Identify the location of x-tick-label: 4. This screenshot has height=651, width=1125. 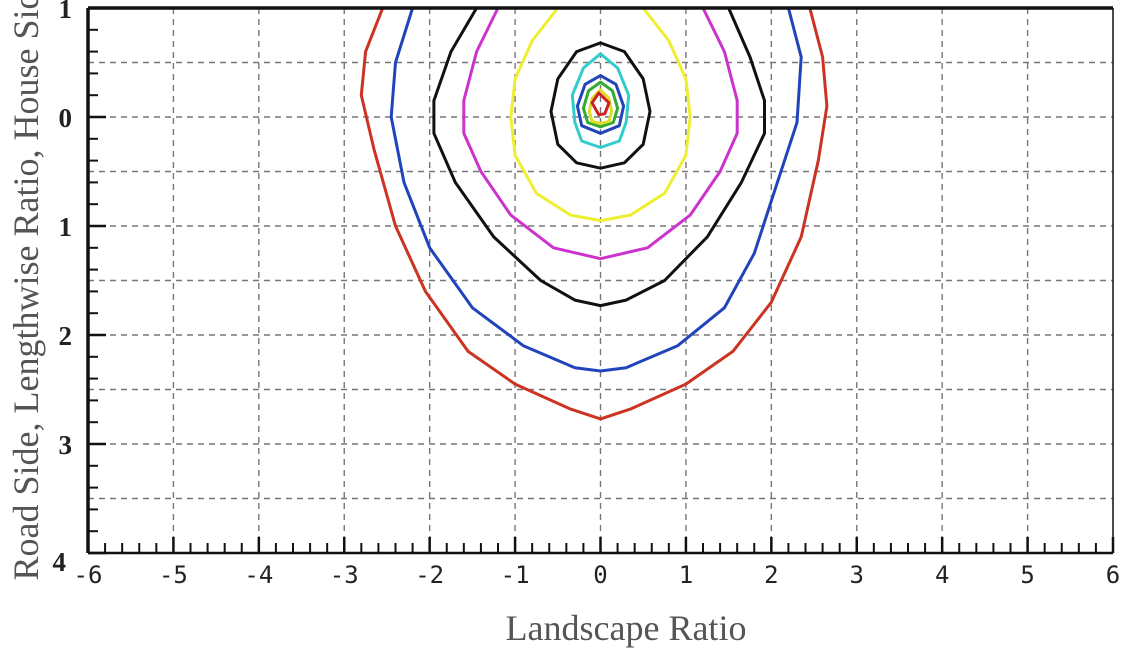
(942, 575).